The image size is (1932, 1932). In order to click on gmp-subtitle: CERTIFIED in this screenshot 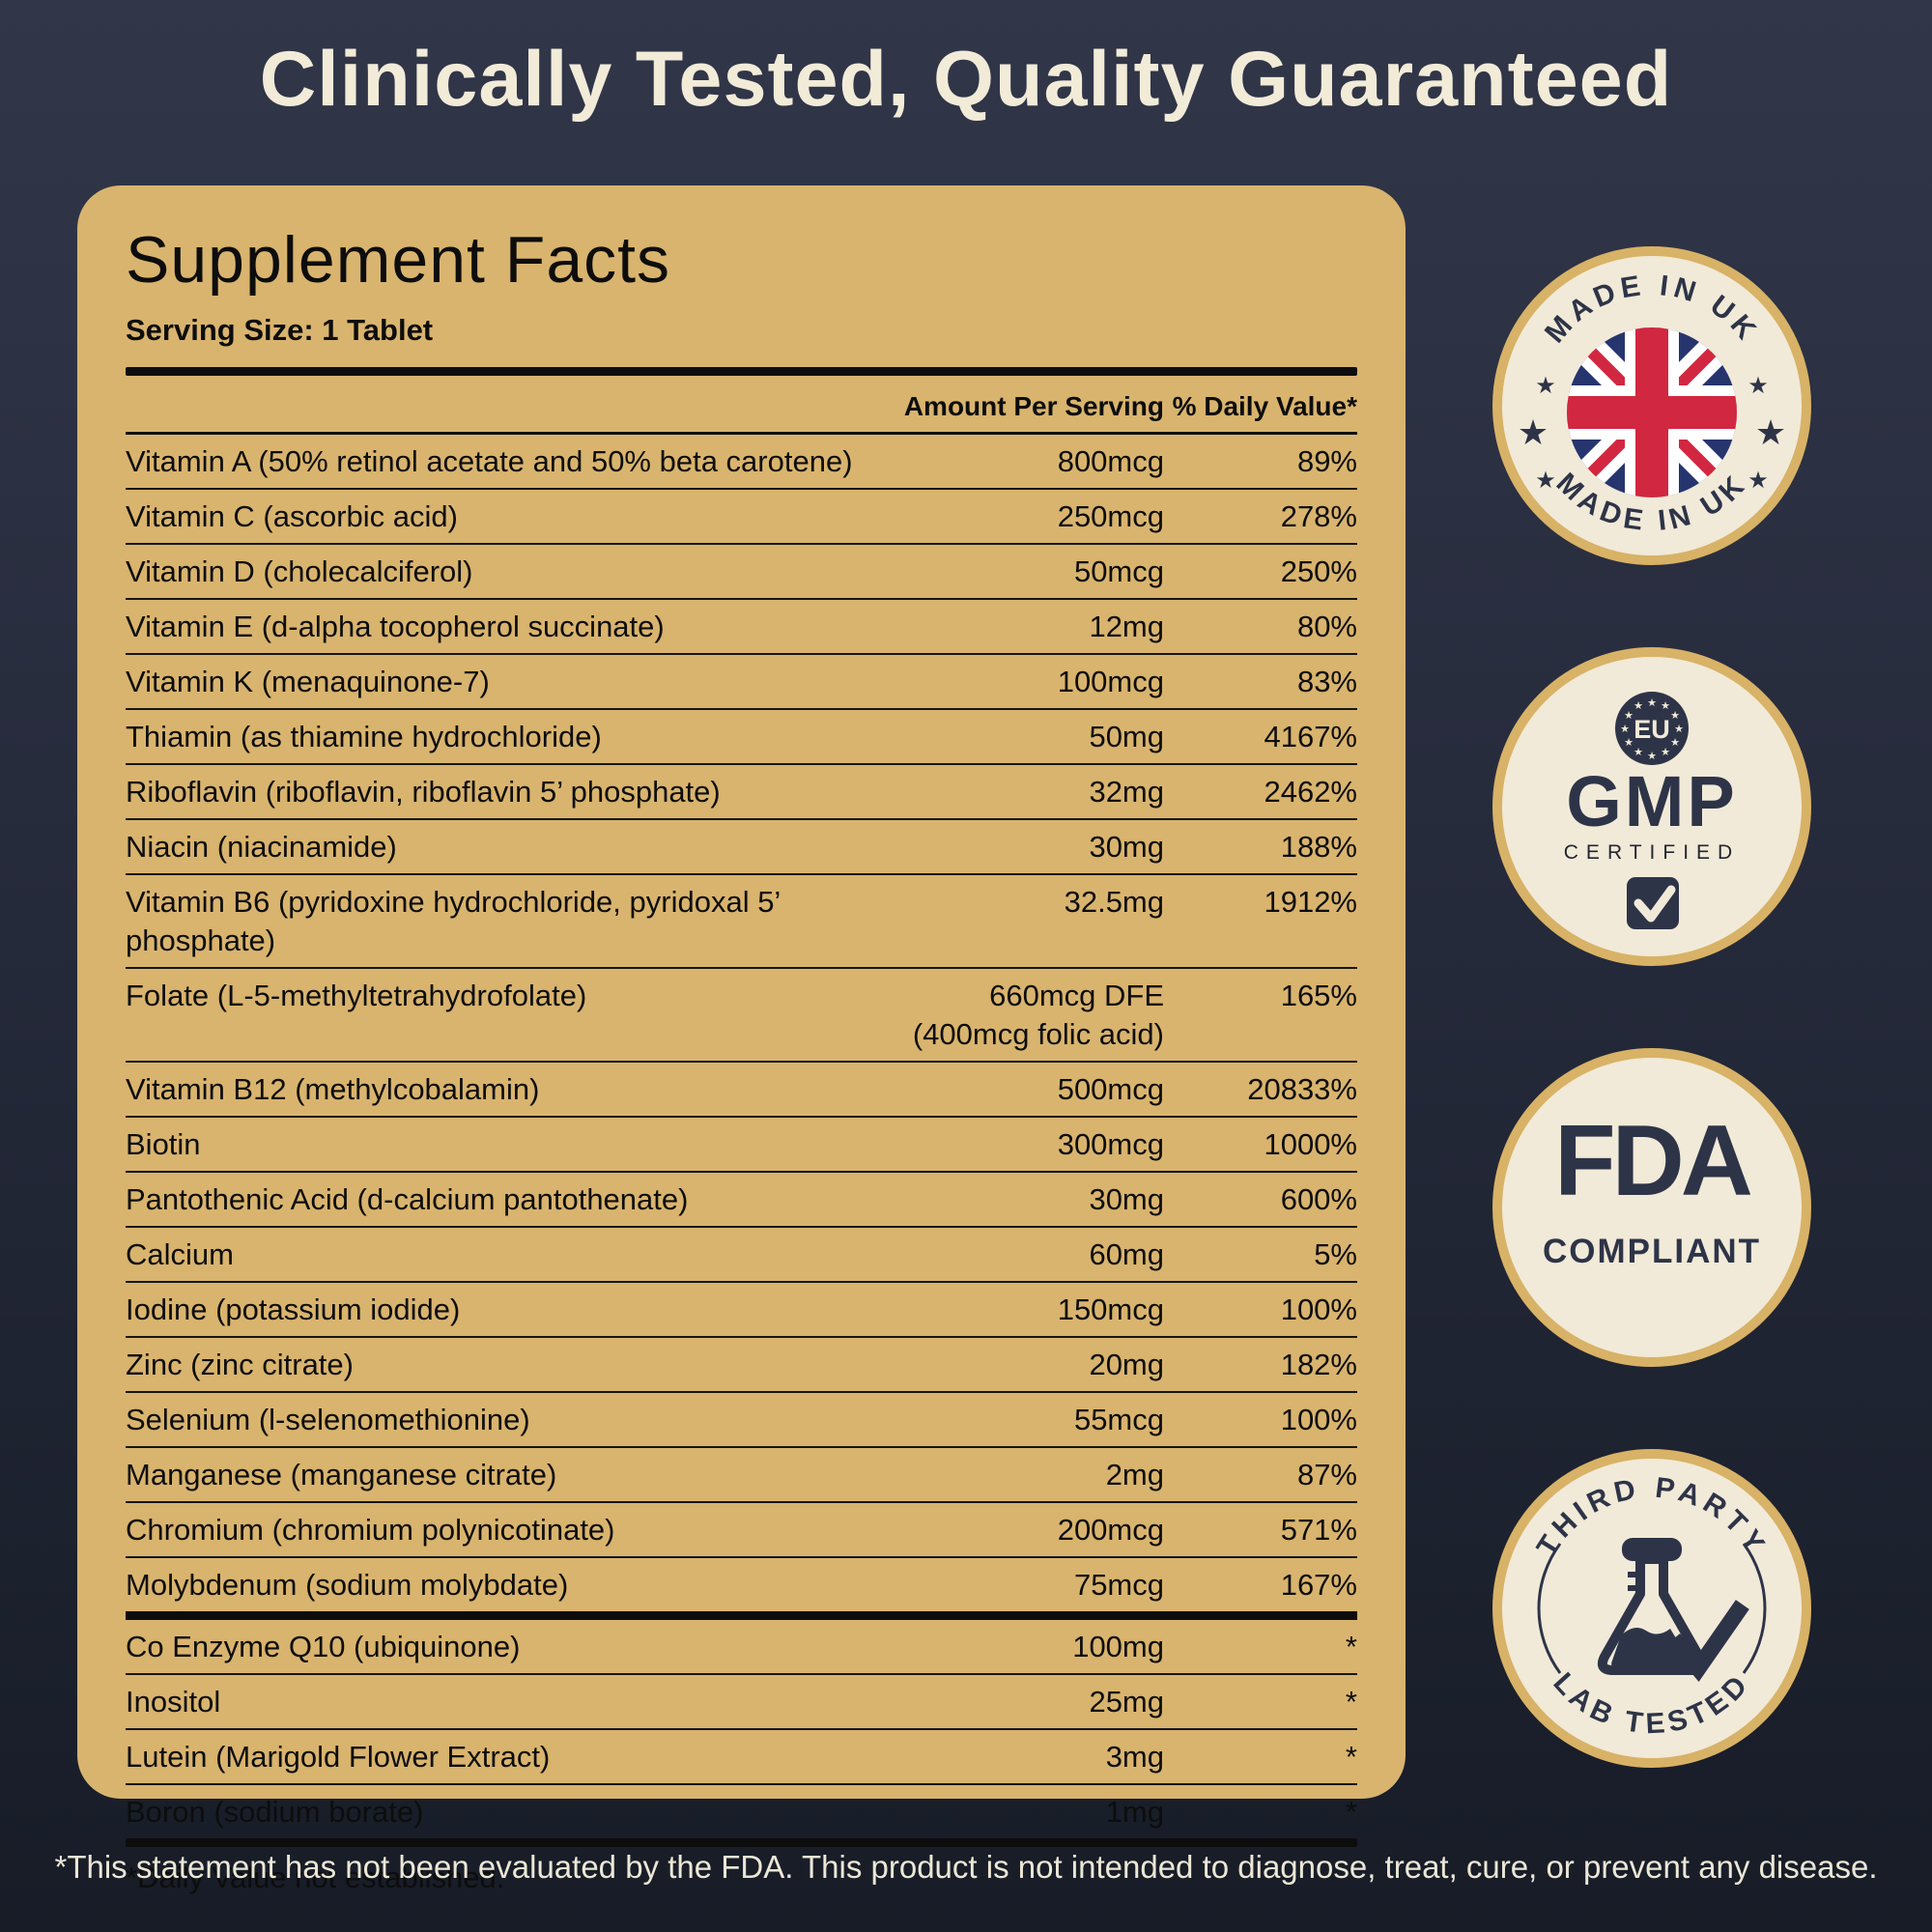, I will do `click(1652, 852)`.